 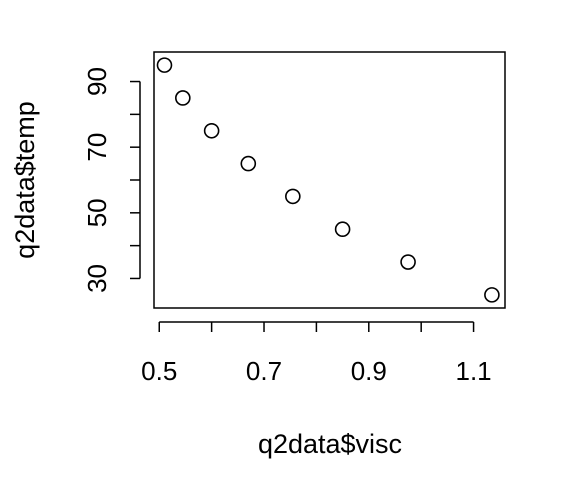 I want to click on y-tick-label: 70, so click(x=97, y=147).